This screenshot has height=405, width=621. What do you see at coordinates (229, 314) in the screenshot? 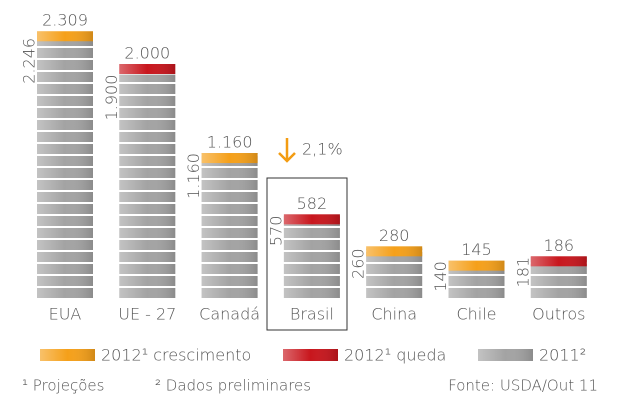
I see `x-tick-label: Canadá` at bounding box center [229, 314].